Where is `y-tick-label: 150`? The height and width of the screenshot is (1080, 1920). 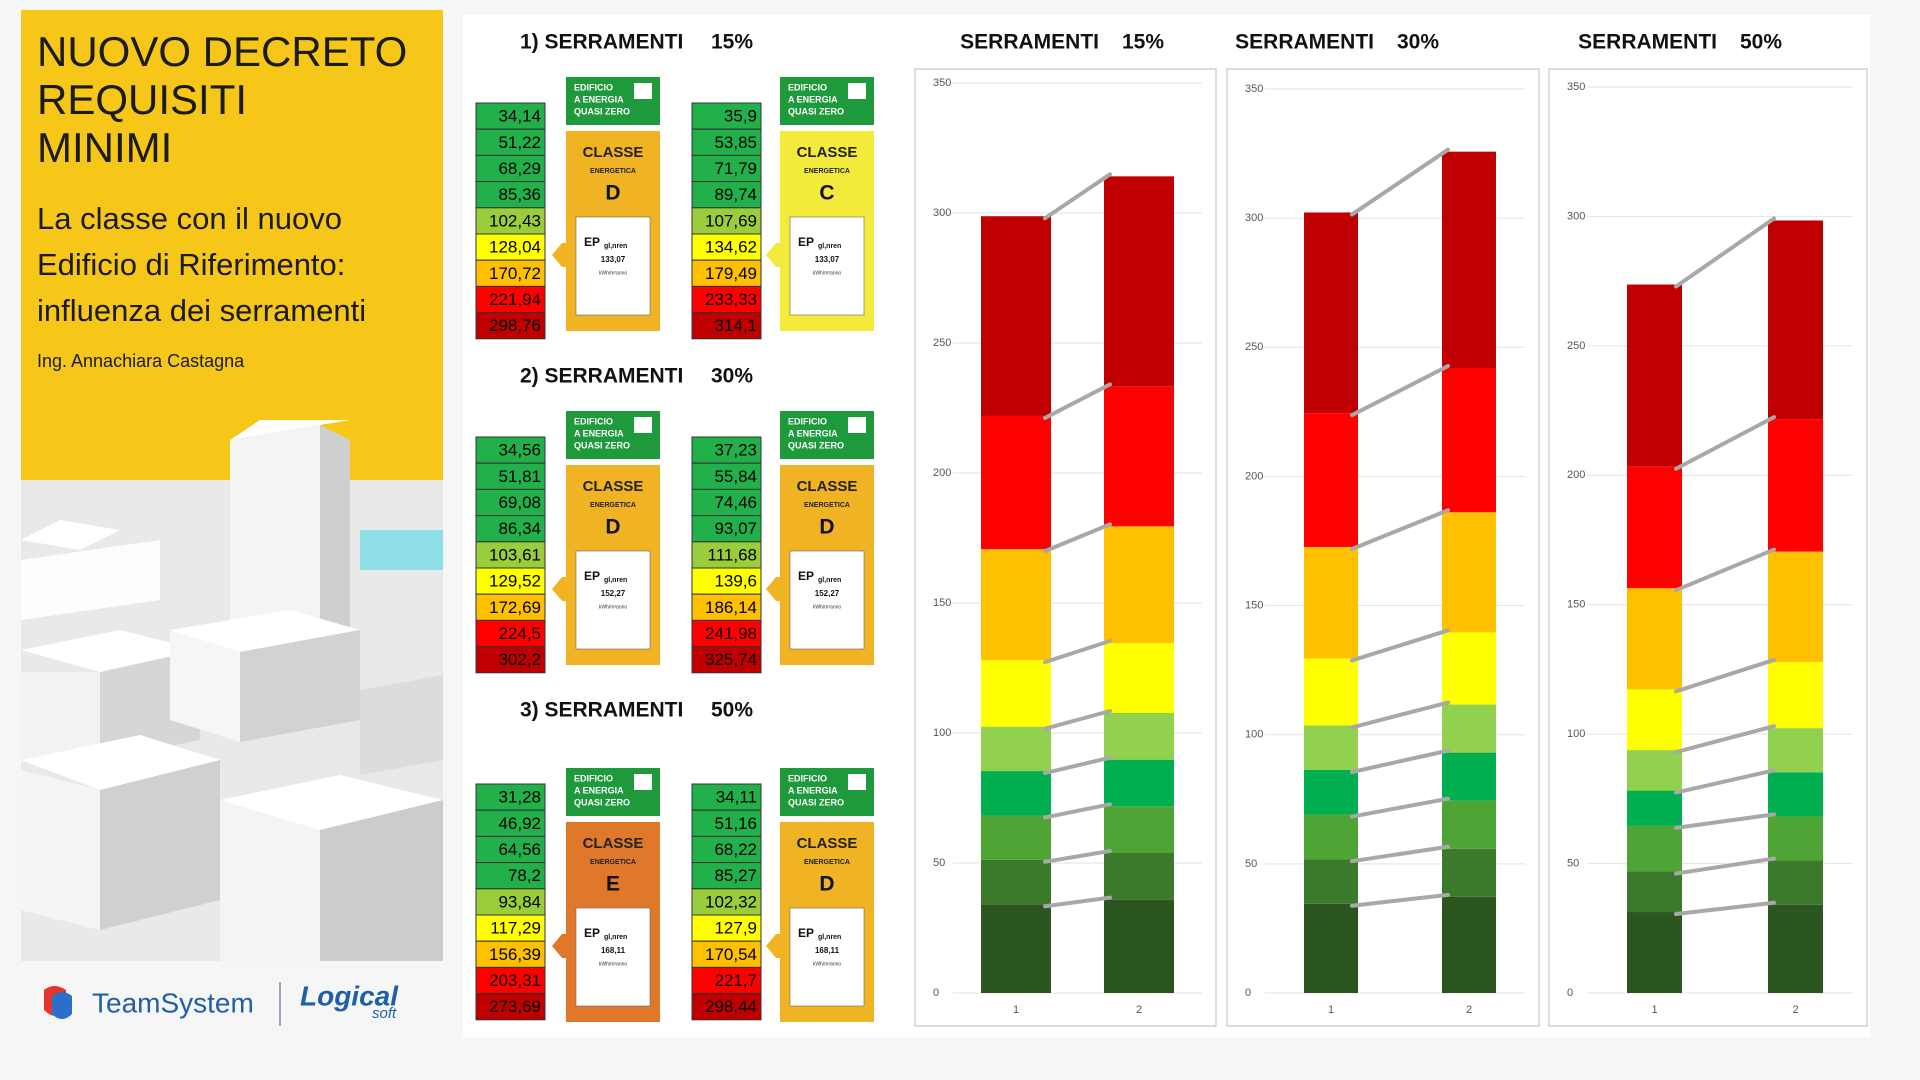 y-tick-label: 150 is located at coordinates (1576, 605).